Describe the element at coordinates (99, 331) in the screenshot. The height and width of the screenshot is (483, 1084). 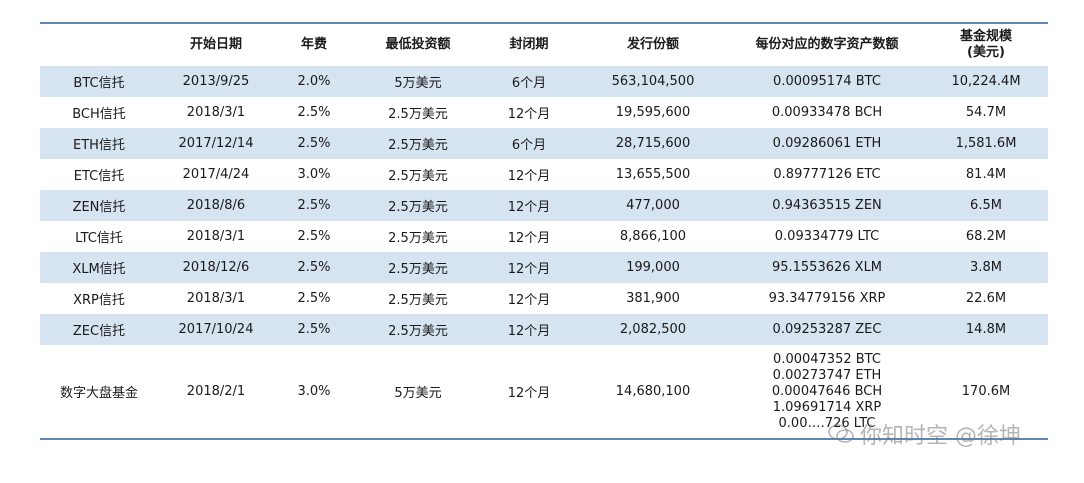
I see `cell-name: ZEC信托` at that location.